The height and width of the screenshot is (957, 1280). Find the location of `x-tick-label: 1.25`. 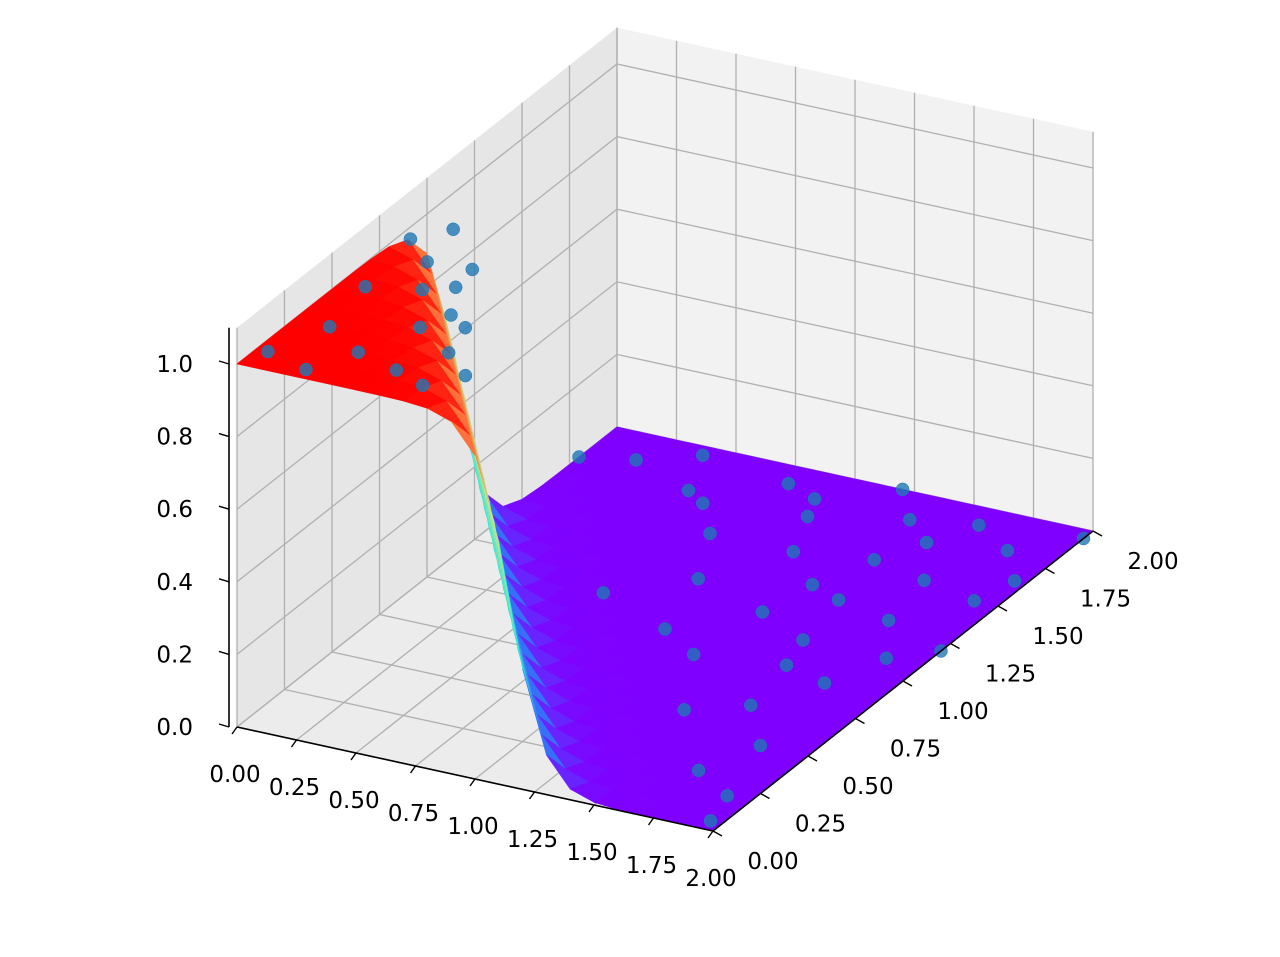

x-tick-label: 1.25 is located at coordinates (532, 840).